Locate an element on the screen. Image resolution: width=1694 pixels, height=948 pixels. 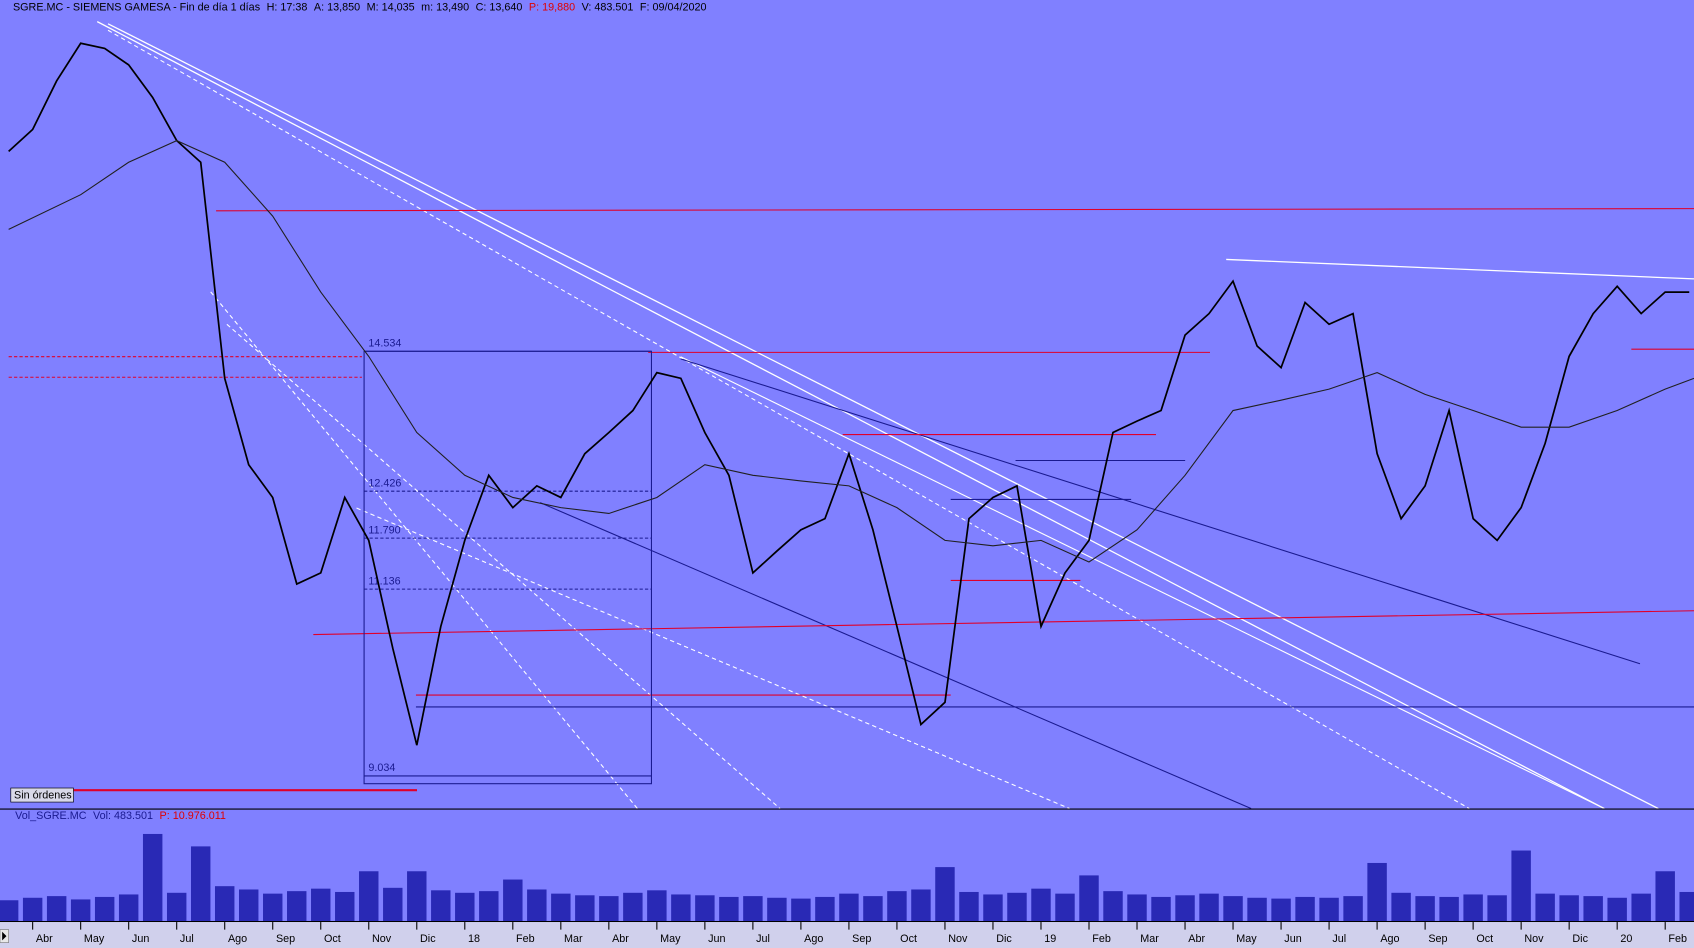
scroll-arrow is located at coordinates (4, 936).